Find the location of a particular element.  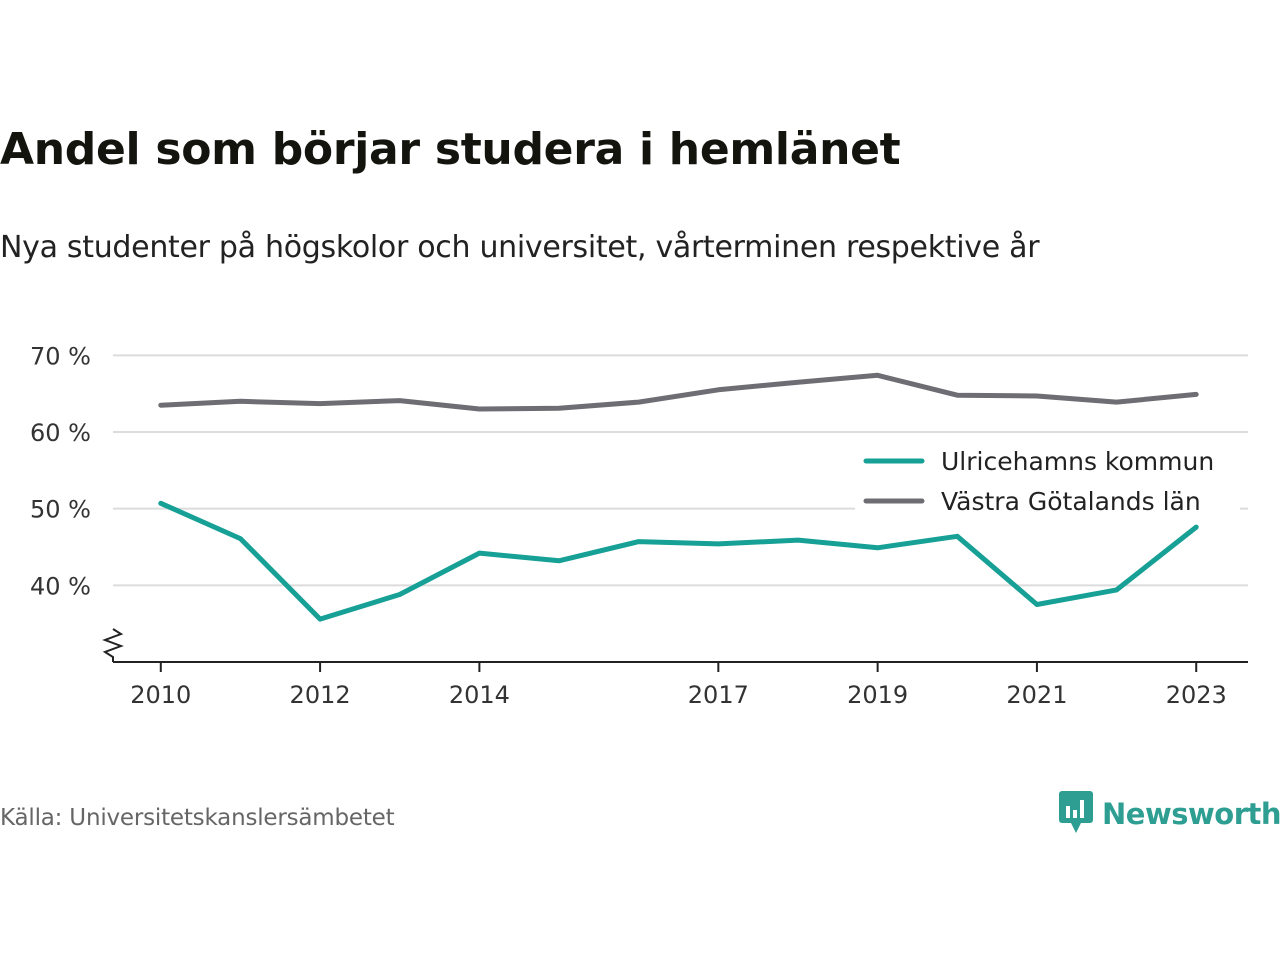

newsworthy-logo-icon is located at coordinates (1076, 814).